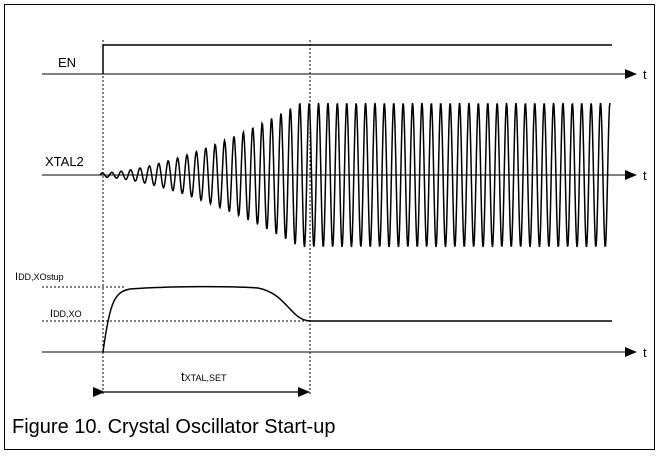  Describe the element at coordinates (204, 376) in the screenshot. I see `interval-label: tXTAL,SET` at that location.